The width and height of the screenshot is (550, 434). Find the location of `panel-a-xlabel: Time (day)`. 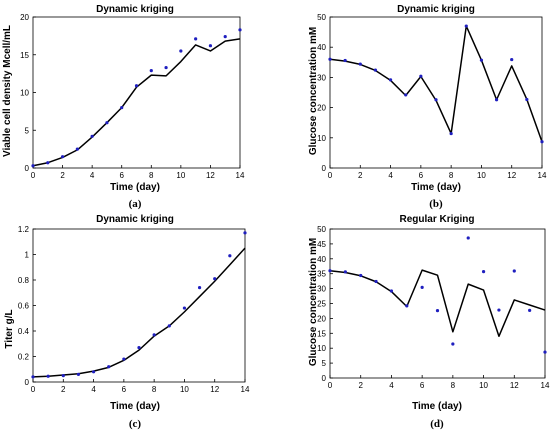

panel-a-xlabel: Time (day) is located at coordinates (135, 187).